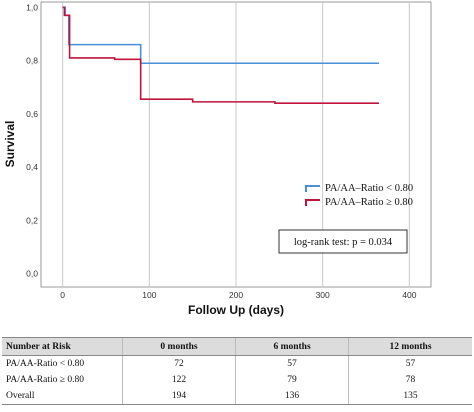 The image size is (474, 412). I want to click on x-tick-labels: 0 100 200 300 400, so click(238, 295).